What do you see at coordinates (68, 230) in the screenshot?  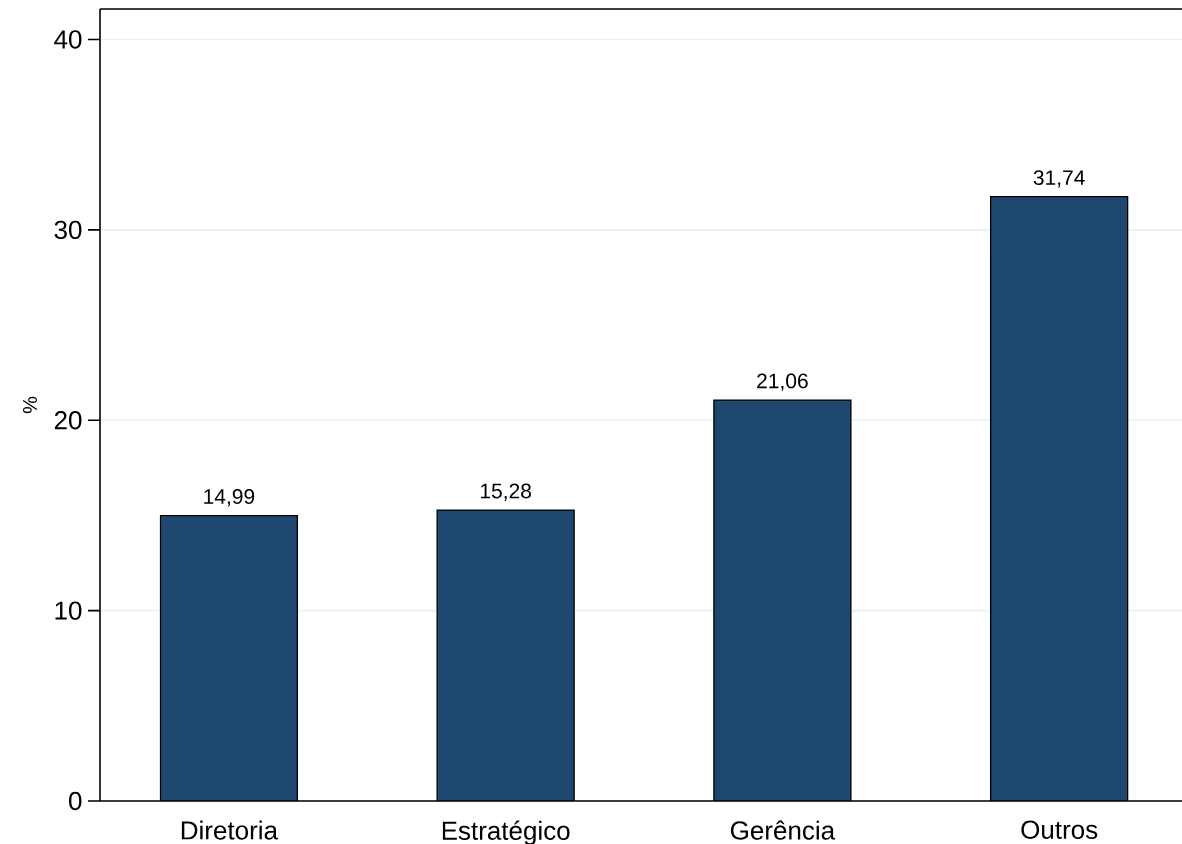 I see `y-tick-label: 30` at bounding box center [68, 230].